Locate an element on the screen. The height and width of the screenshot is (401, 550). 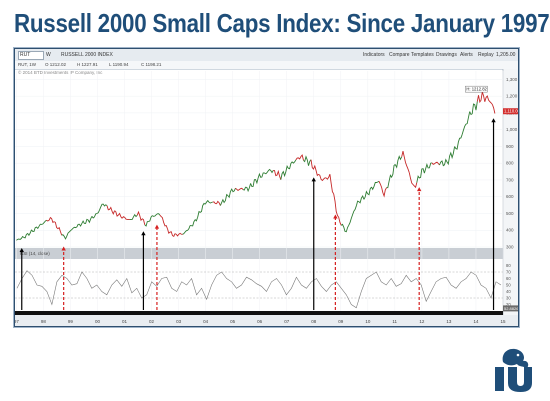
pane-separator is located at coordinates (259, 253).